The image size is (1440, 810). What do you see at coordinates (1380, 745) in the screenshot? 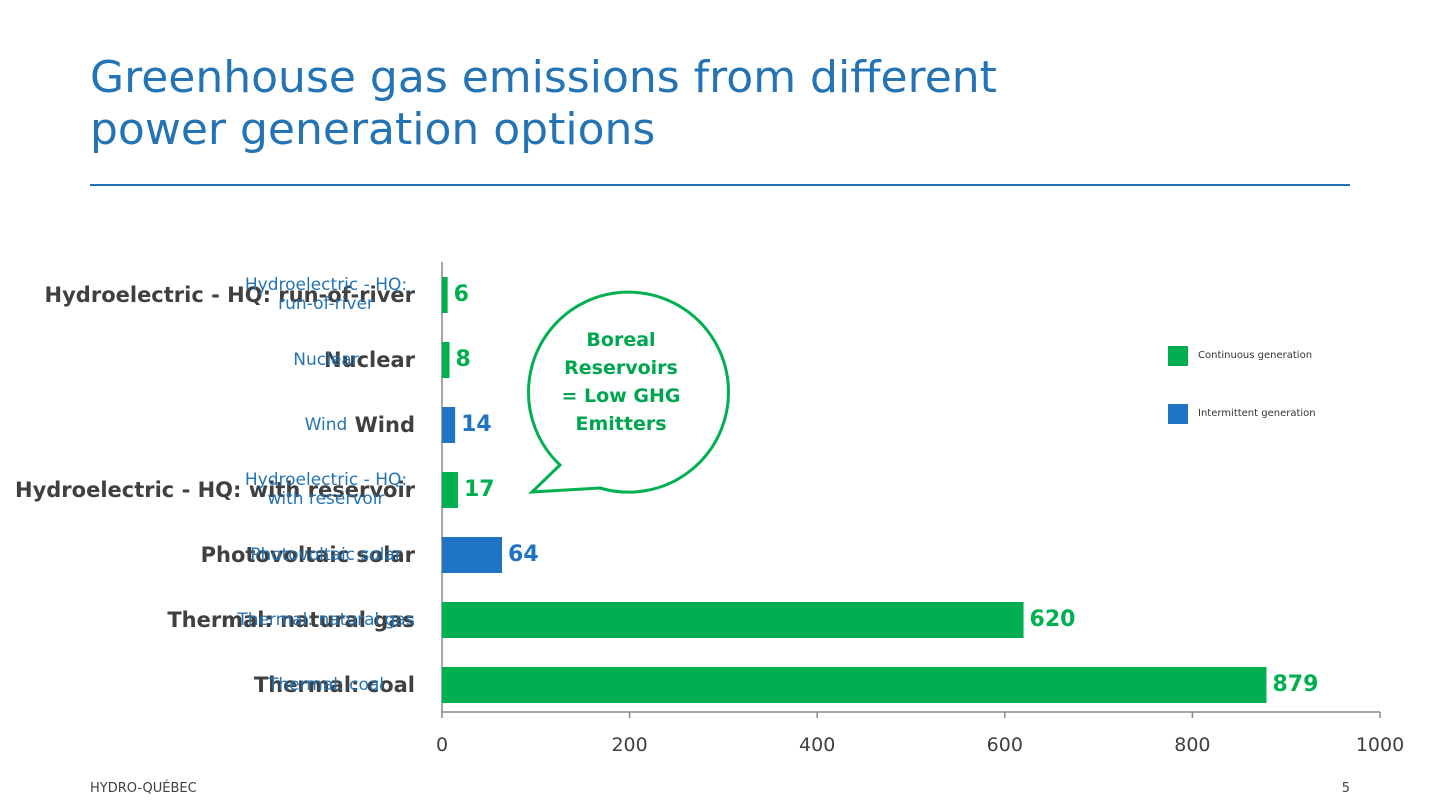
I see `x-tick-label: 1000` at bounding box center [1380, 745].